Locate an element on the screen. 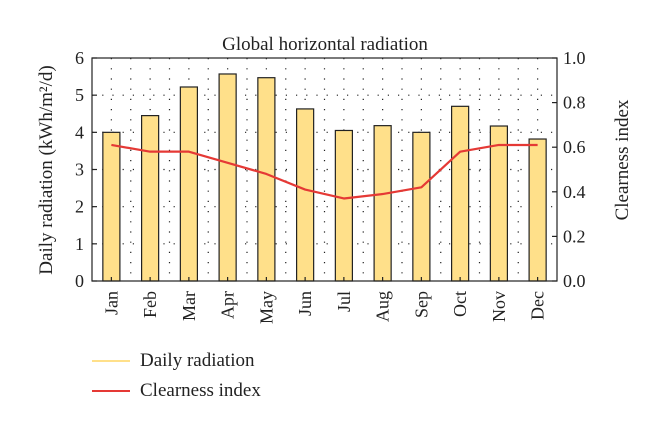 This screenshot has height=431, width=660. y-tick-label-left: 0 is located at coordinates (79, 281).